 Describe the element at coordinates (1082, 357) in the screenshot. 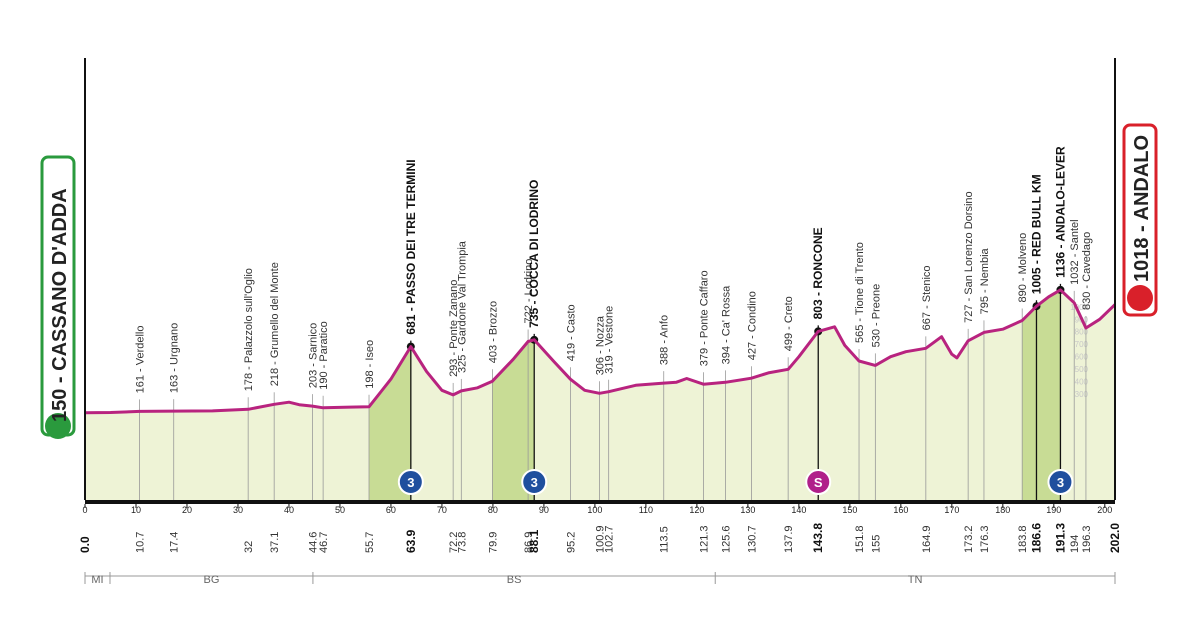

I see `y-tick-label: 600` at that location.